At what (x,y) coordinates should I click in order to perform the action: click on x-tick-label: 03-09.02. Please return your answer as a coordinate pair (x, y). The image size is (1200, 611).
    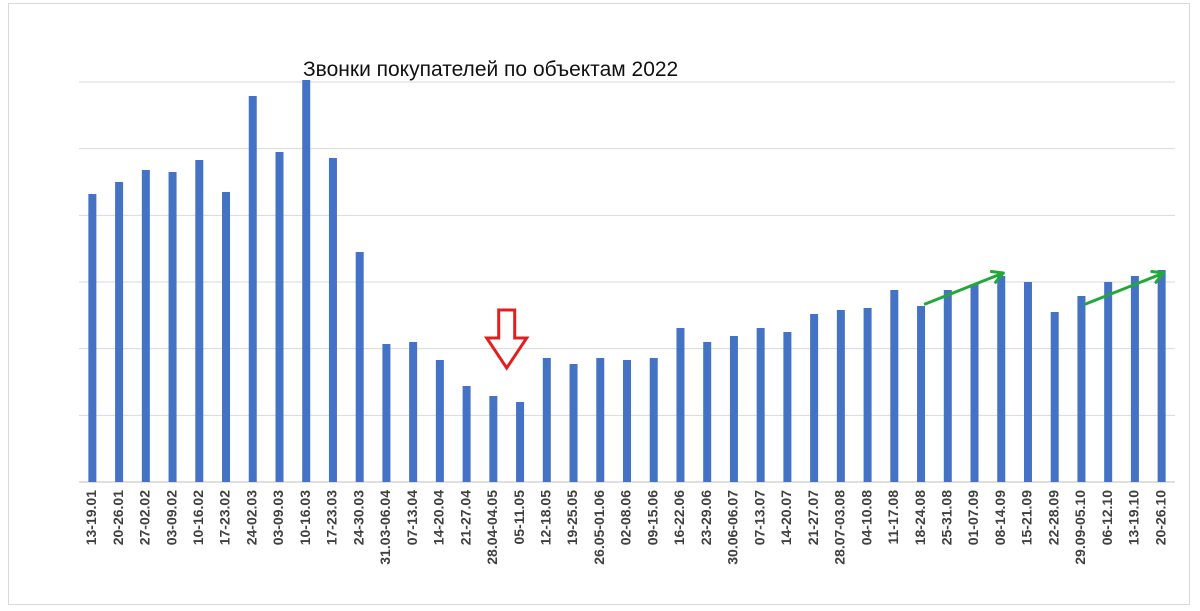
    Looking at the image, I should click on (171, 517).